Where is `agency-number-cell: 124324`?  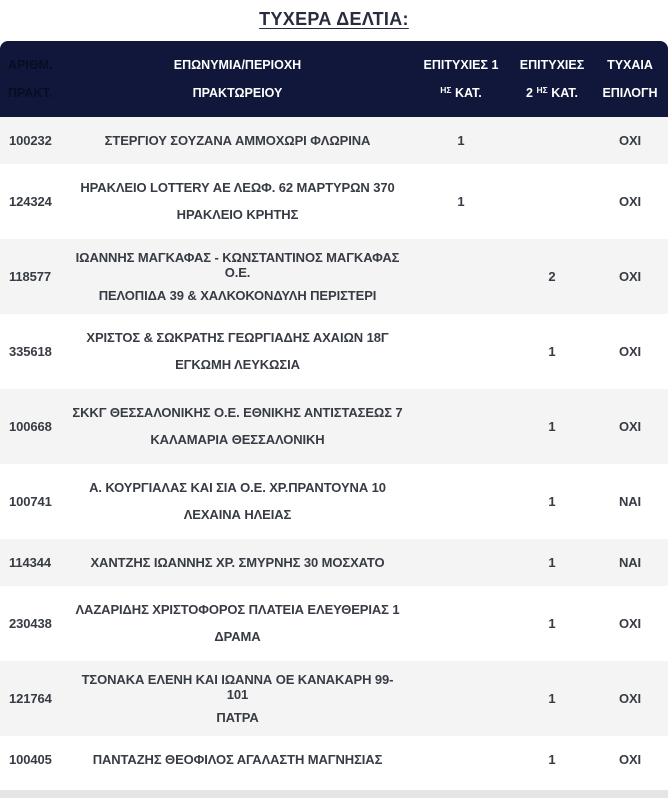
agency-number-cell: 124324 is located at coordinates (30, 201).